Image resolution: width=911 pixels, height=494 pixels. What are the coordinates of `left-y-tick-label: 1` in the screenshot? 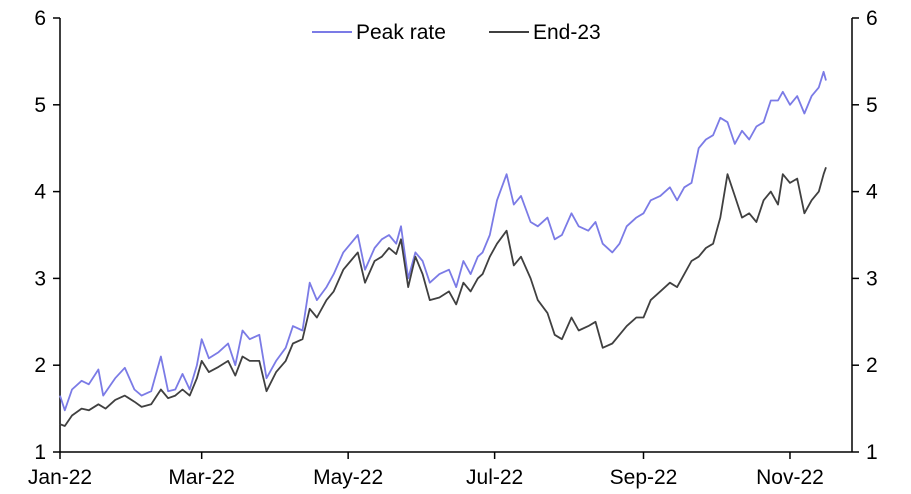 It's located at (40, 452).